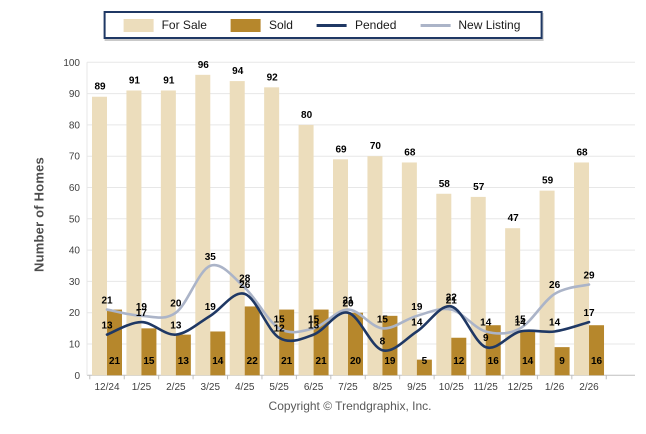  I want to click on pended-value-label: 19, so click(211, 307).